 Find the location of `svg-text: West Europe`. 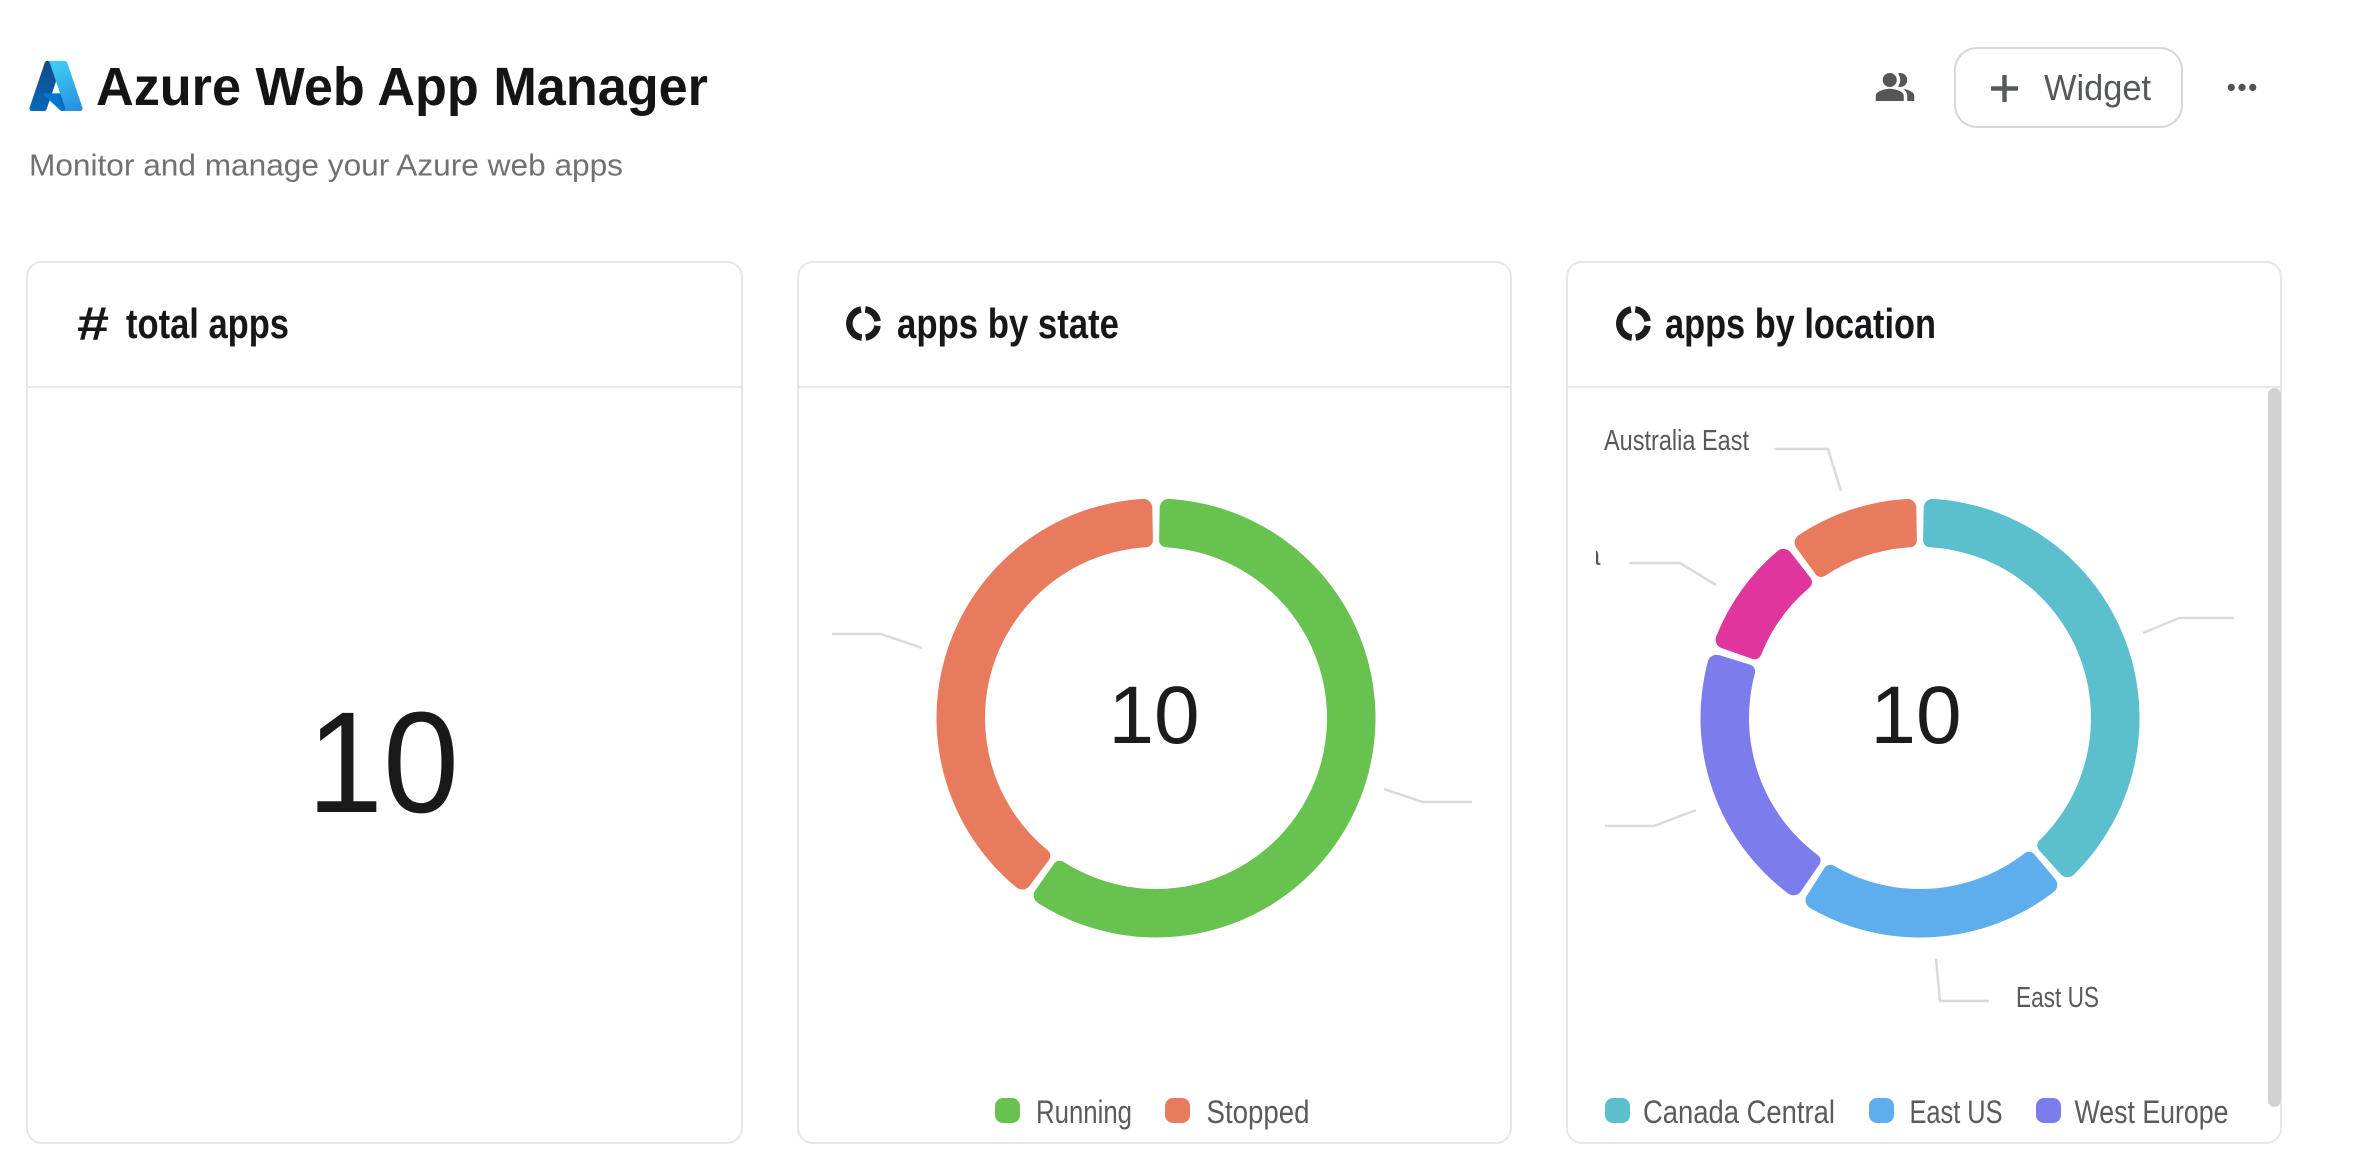

svg-text: West Europe is located at coordinates (2152, 1112).